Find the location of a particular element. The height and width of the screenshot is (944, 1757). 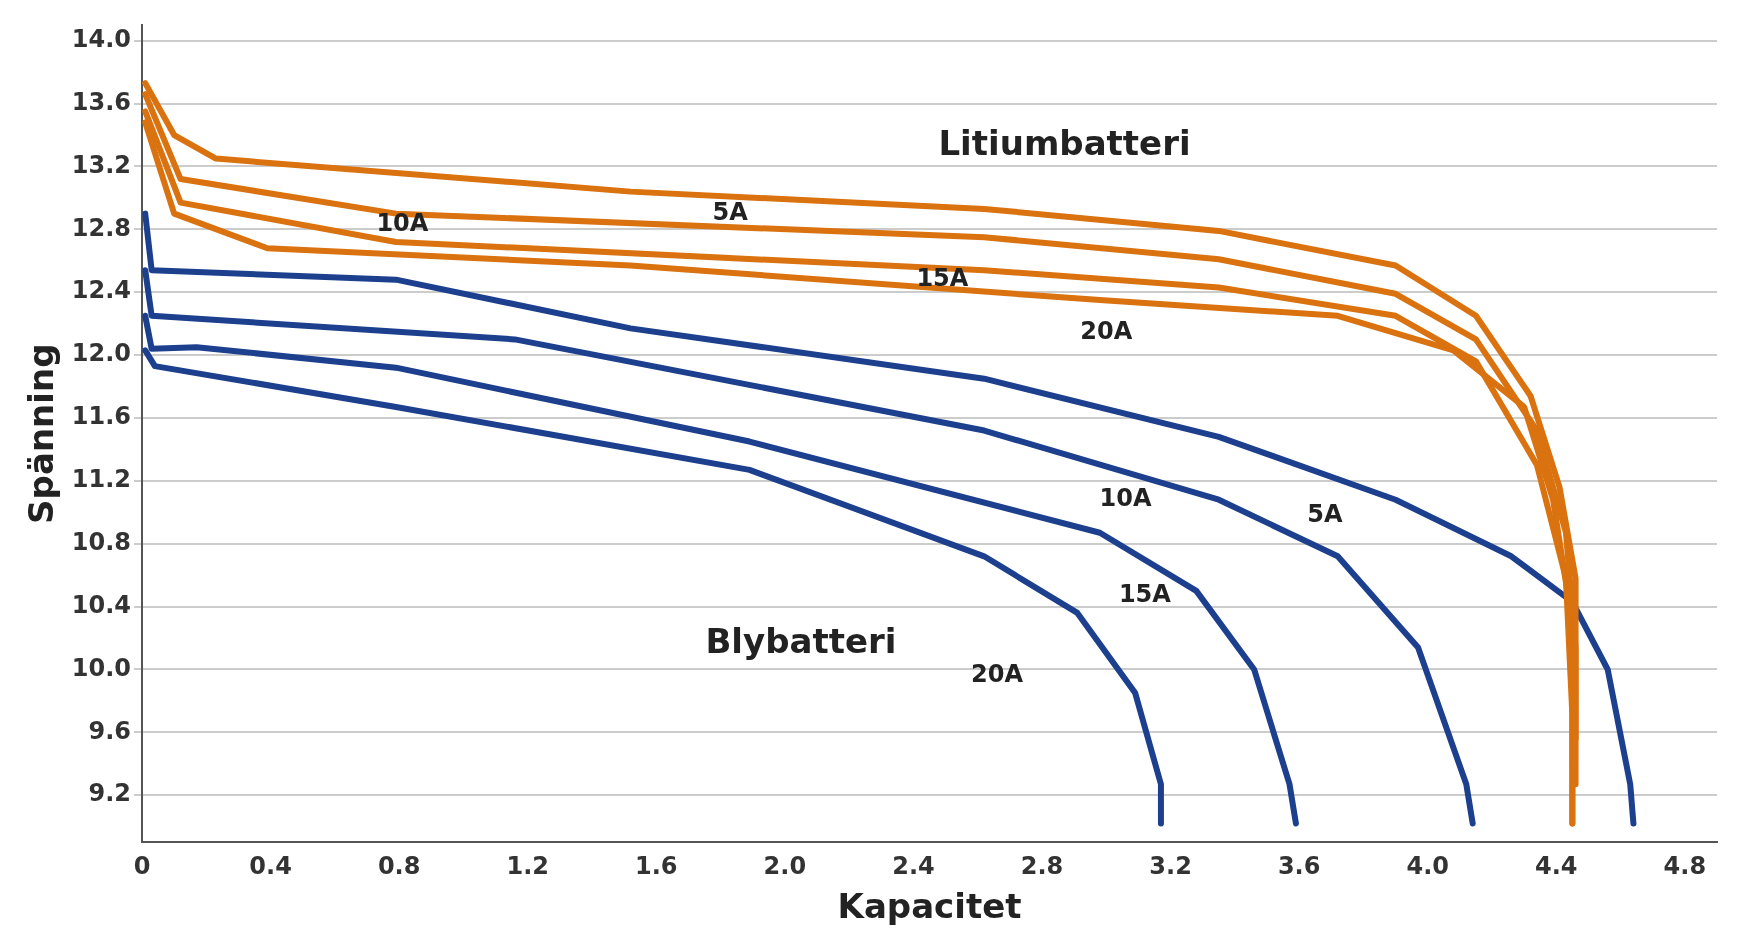

y-tick-label: 12.8 is located at coordinates (101, 227).